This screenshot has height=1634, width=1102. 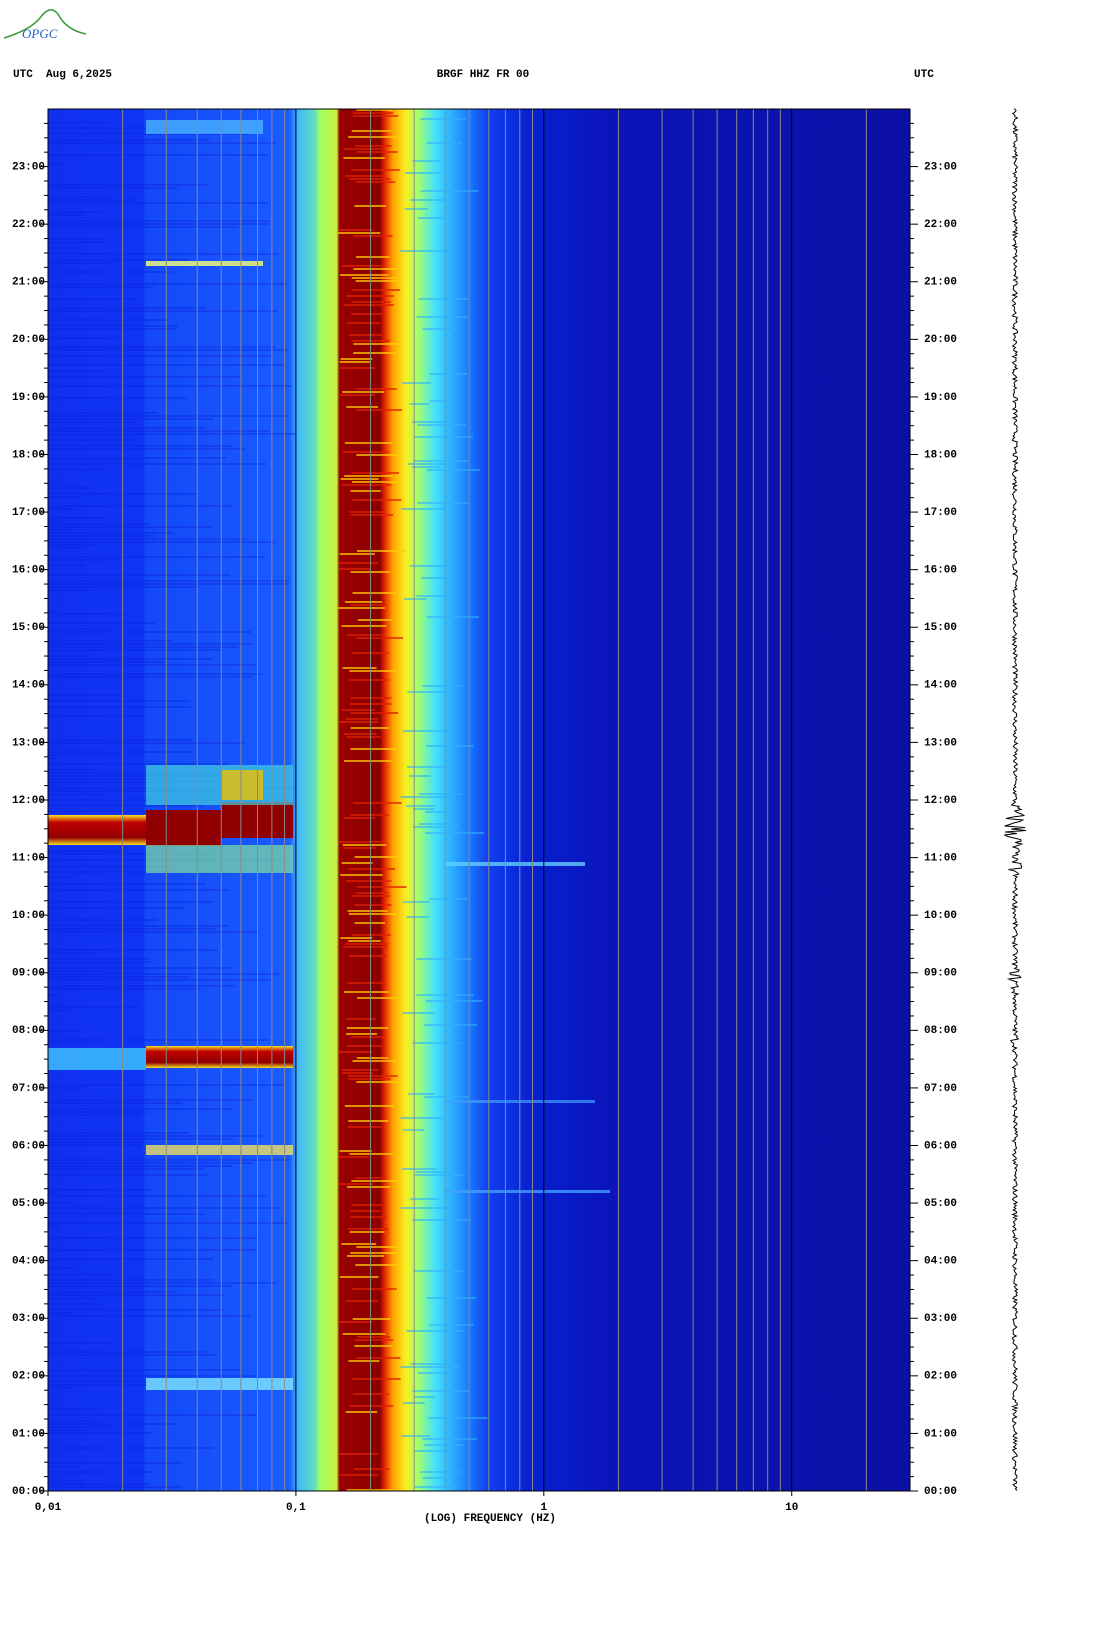 What do you see at coordinates (940, 1492) in the screenshot?
I see `y-tick-label-right: 00:00` at bounding box center [940, 1492].